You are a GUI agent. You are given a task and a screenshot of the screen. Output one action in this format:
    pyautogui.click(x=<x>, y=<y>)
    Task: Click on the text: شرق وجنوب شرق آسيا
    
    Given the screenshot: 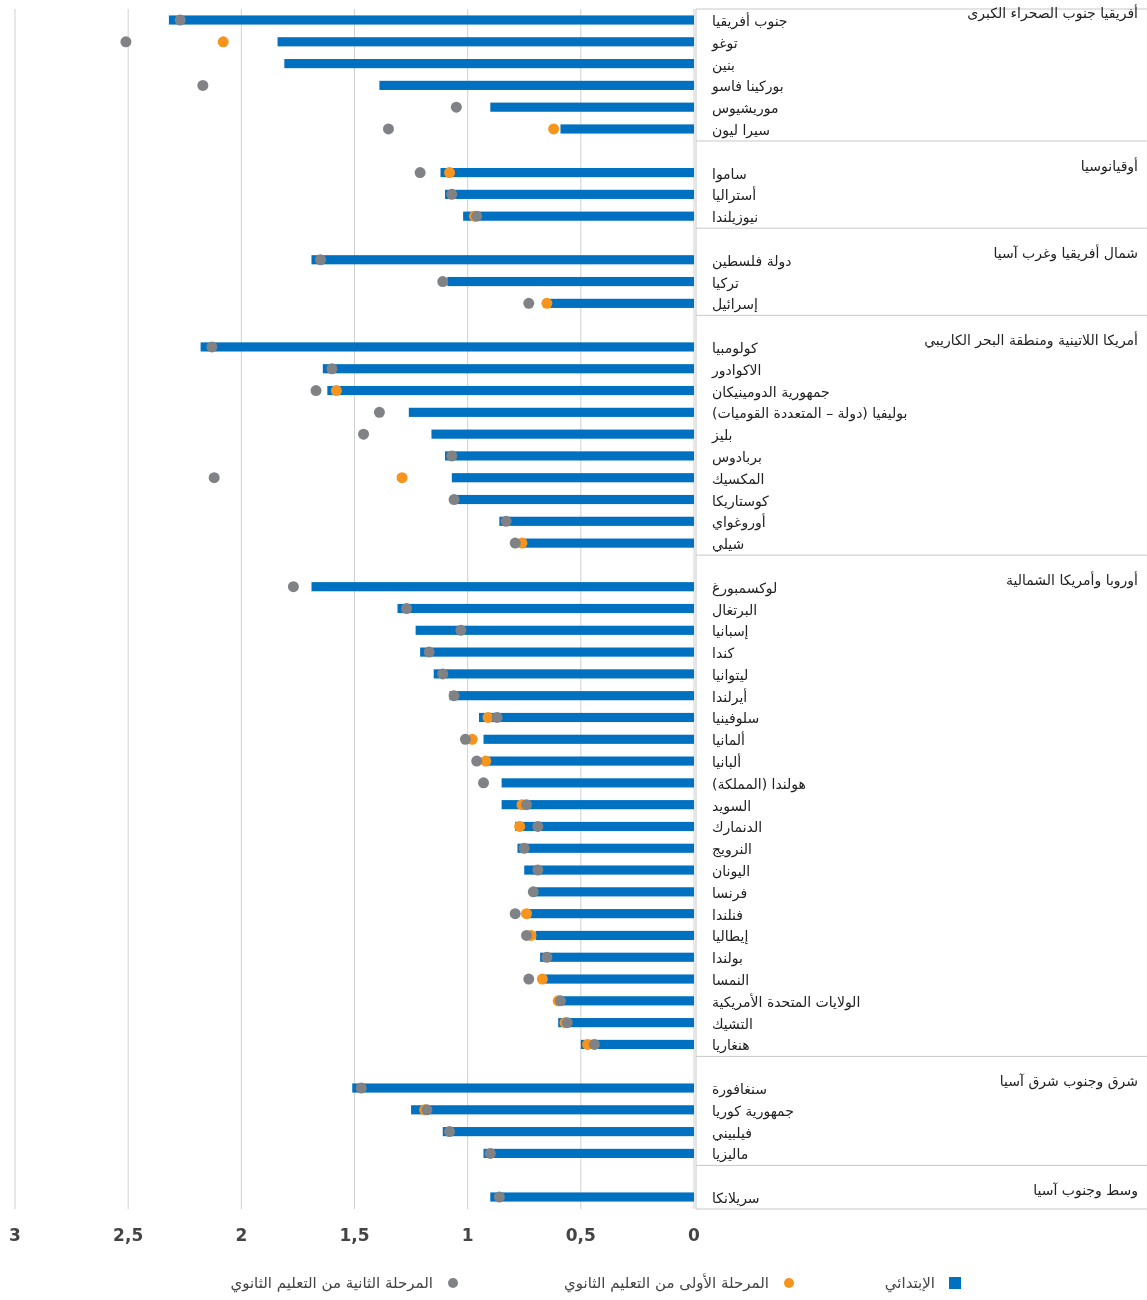 What is the action you would take?
    pyautogui.click(x=1068, y=1082)
    